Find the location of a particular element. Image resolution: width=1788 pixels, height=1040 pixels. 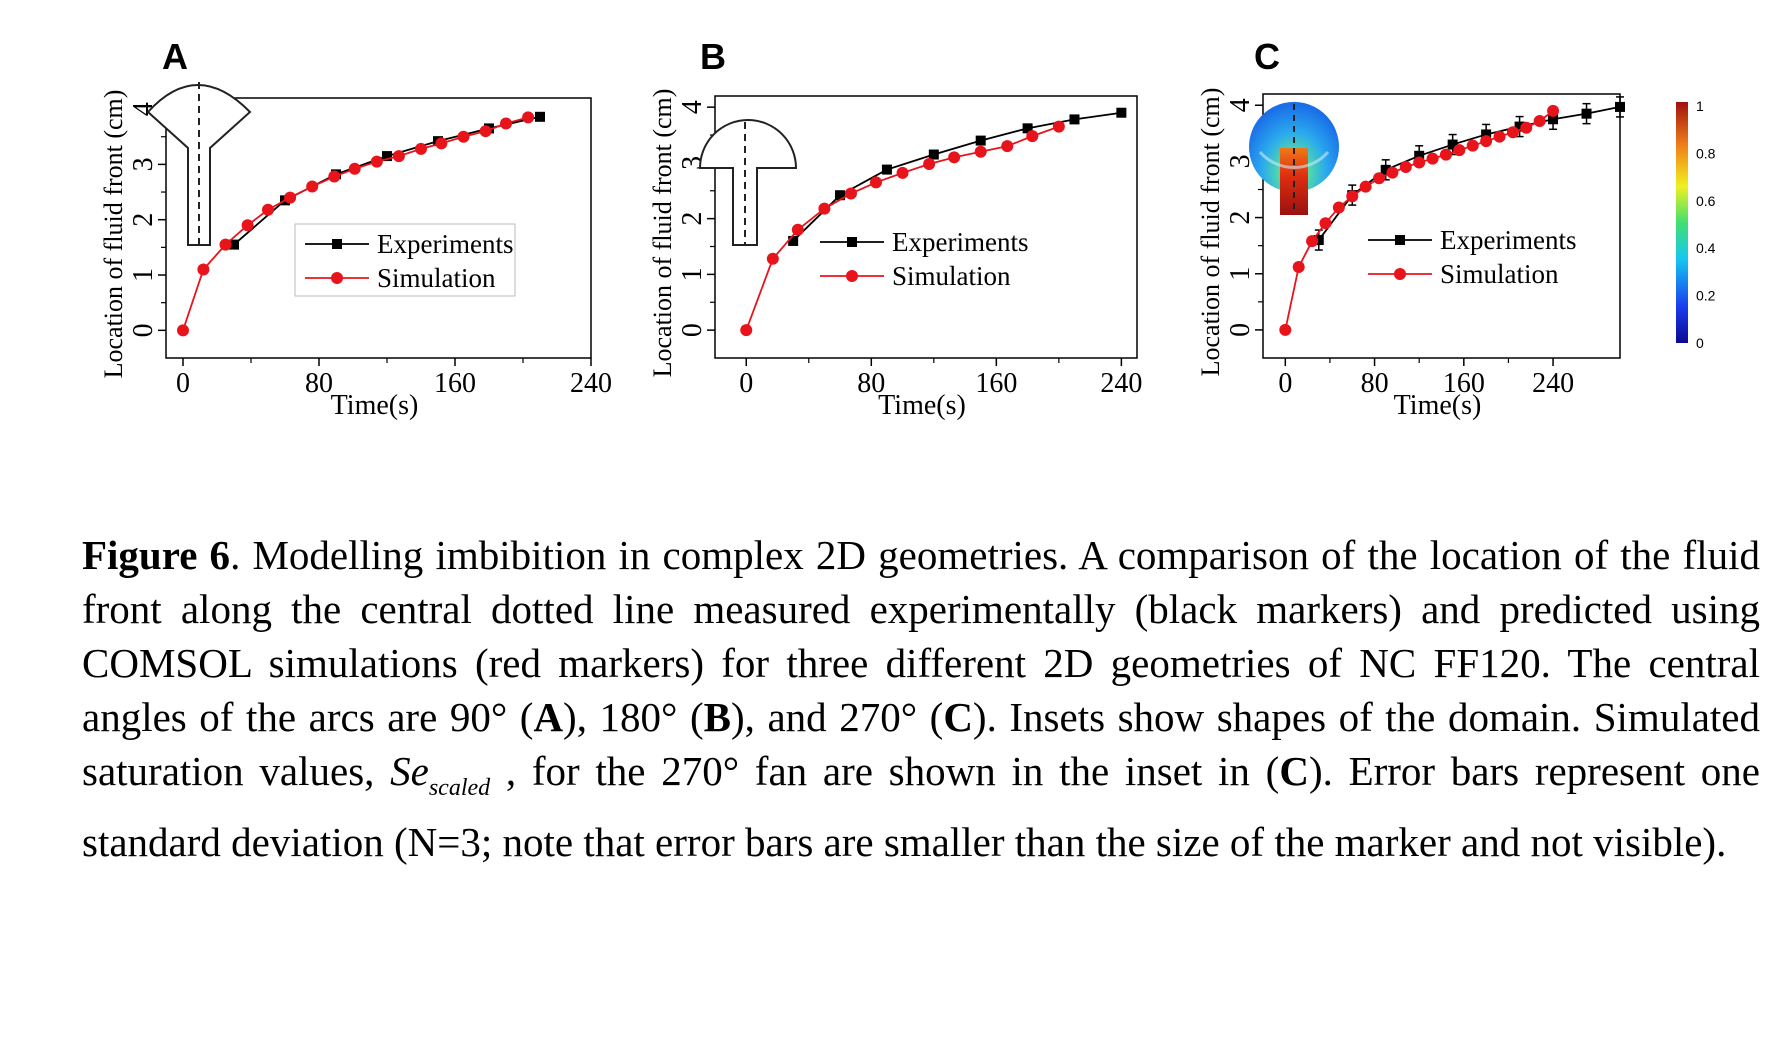

series-line is located at coordinates (957, 176).